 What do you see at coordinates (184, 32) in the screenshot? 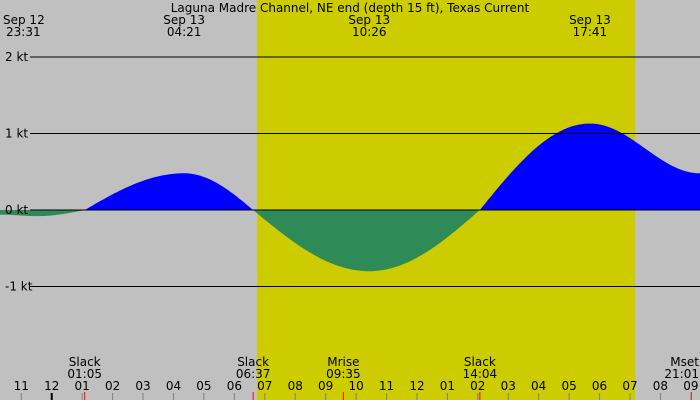
I see `top-time-label: 04:21` at bounding box center [184, 32].